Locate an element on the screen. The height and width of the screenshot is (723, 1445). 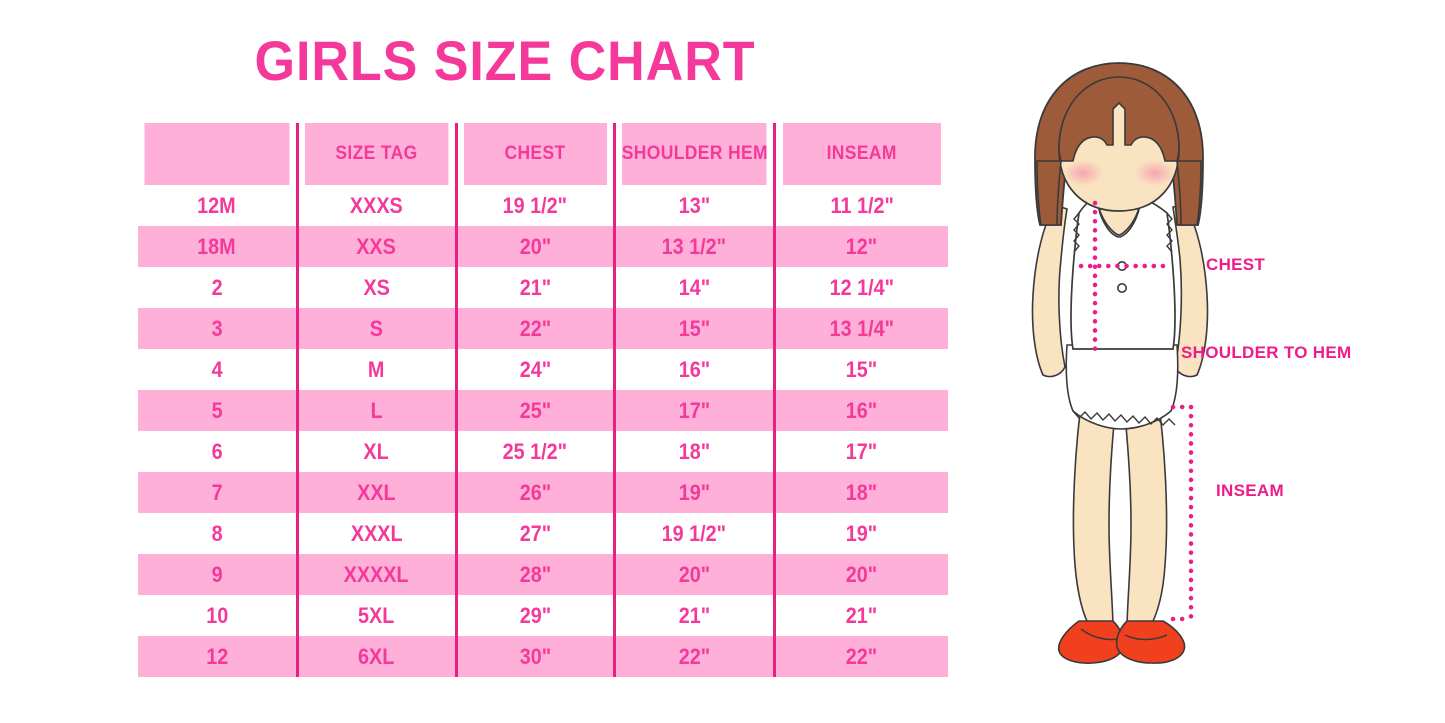
head-shape is located at coordinates (1119, 144).